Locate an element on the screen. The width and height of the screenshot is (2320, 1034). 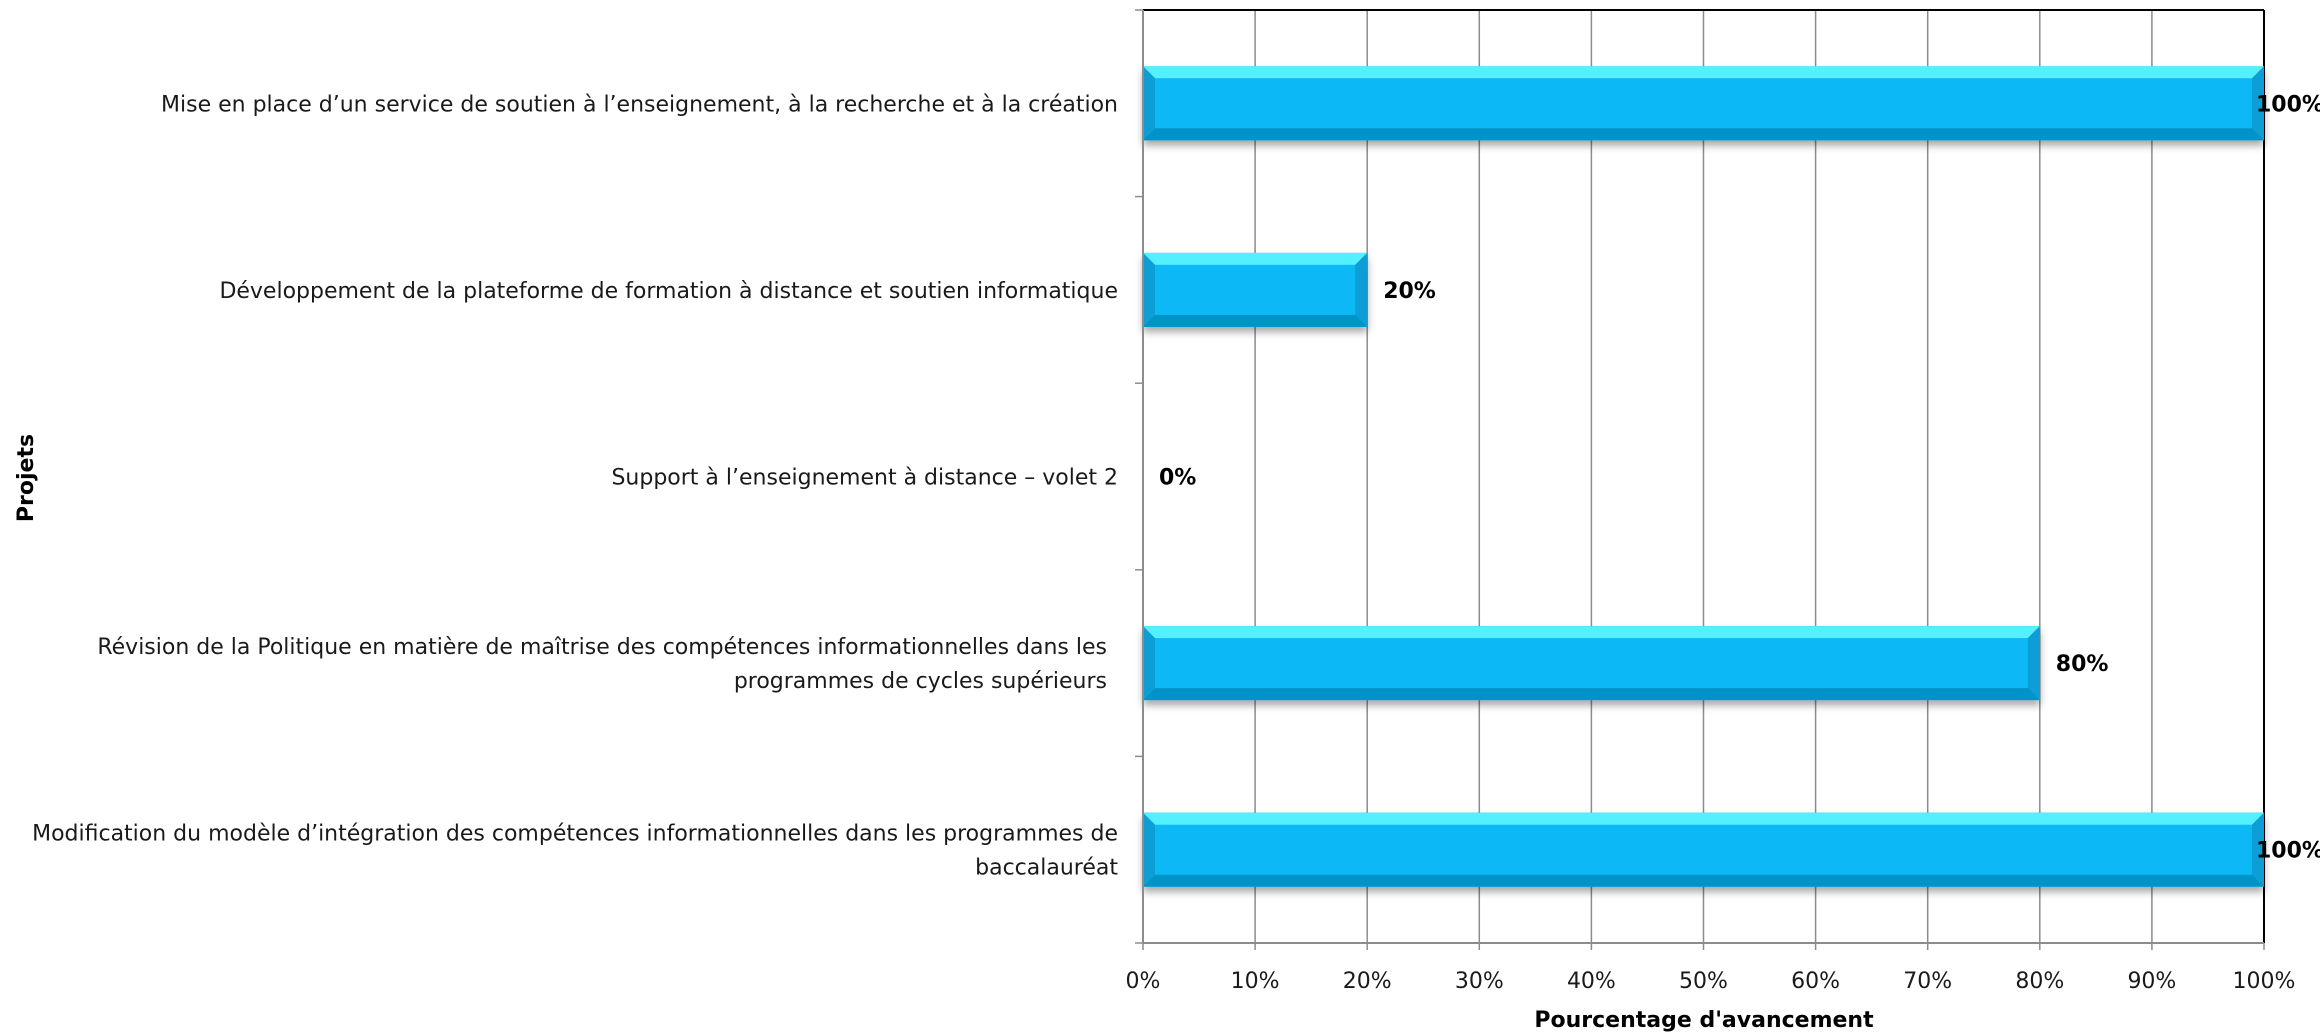
x-tick-label: 60% is located at coordinates (1815, 981).